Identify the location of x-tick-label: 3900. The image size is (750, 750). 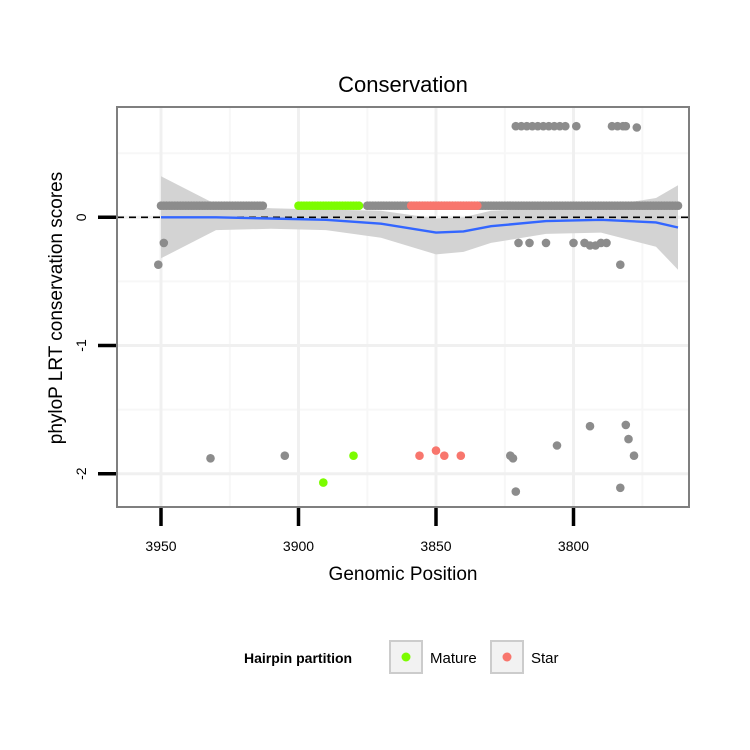
(298, 546).